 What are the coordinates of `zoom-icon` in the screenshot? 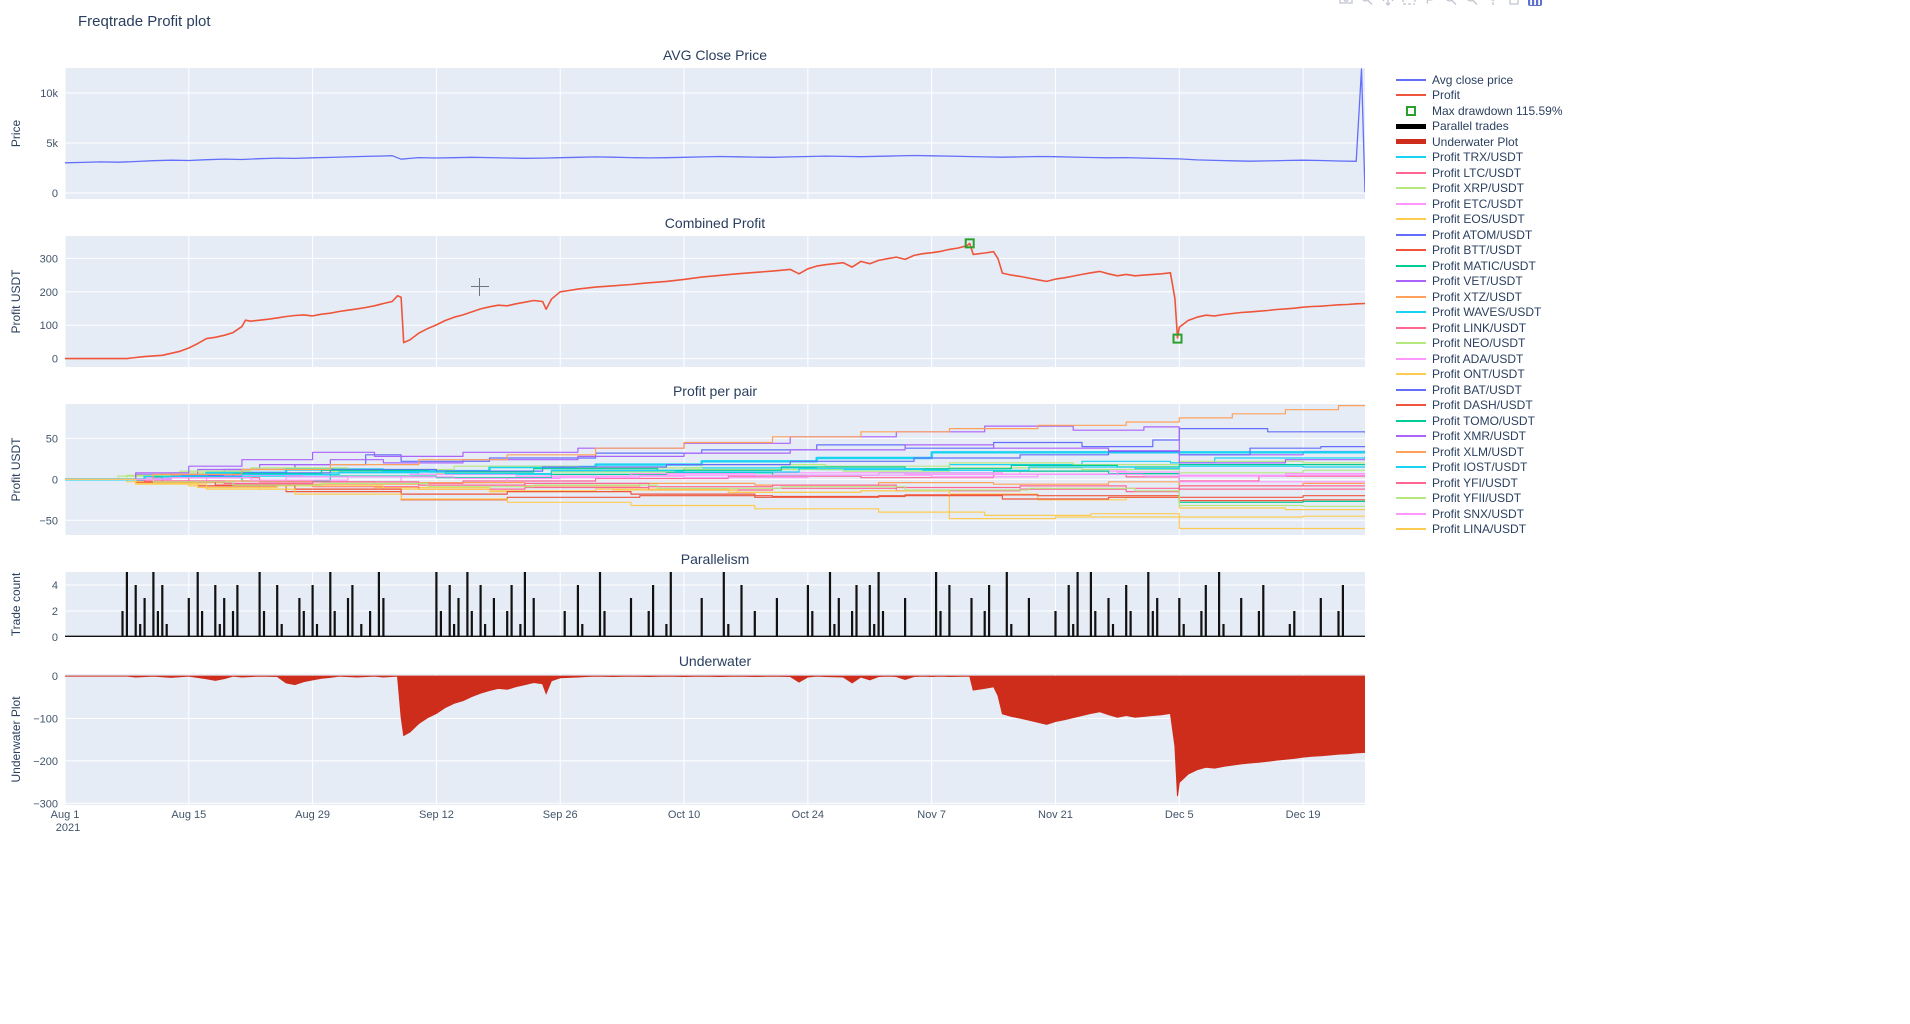 It's located at (1369, 5).